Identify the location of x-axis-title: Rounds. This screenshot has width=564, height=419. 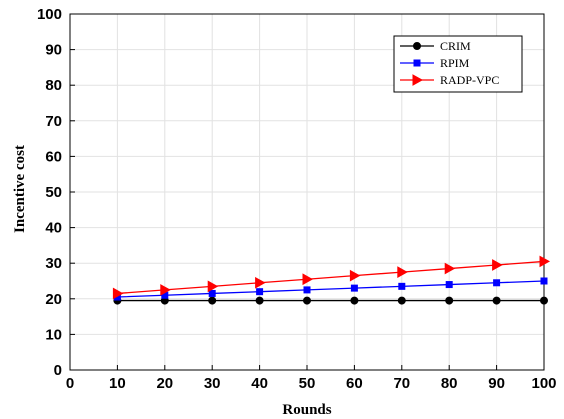
(306, 410).